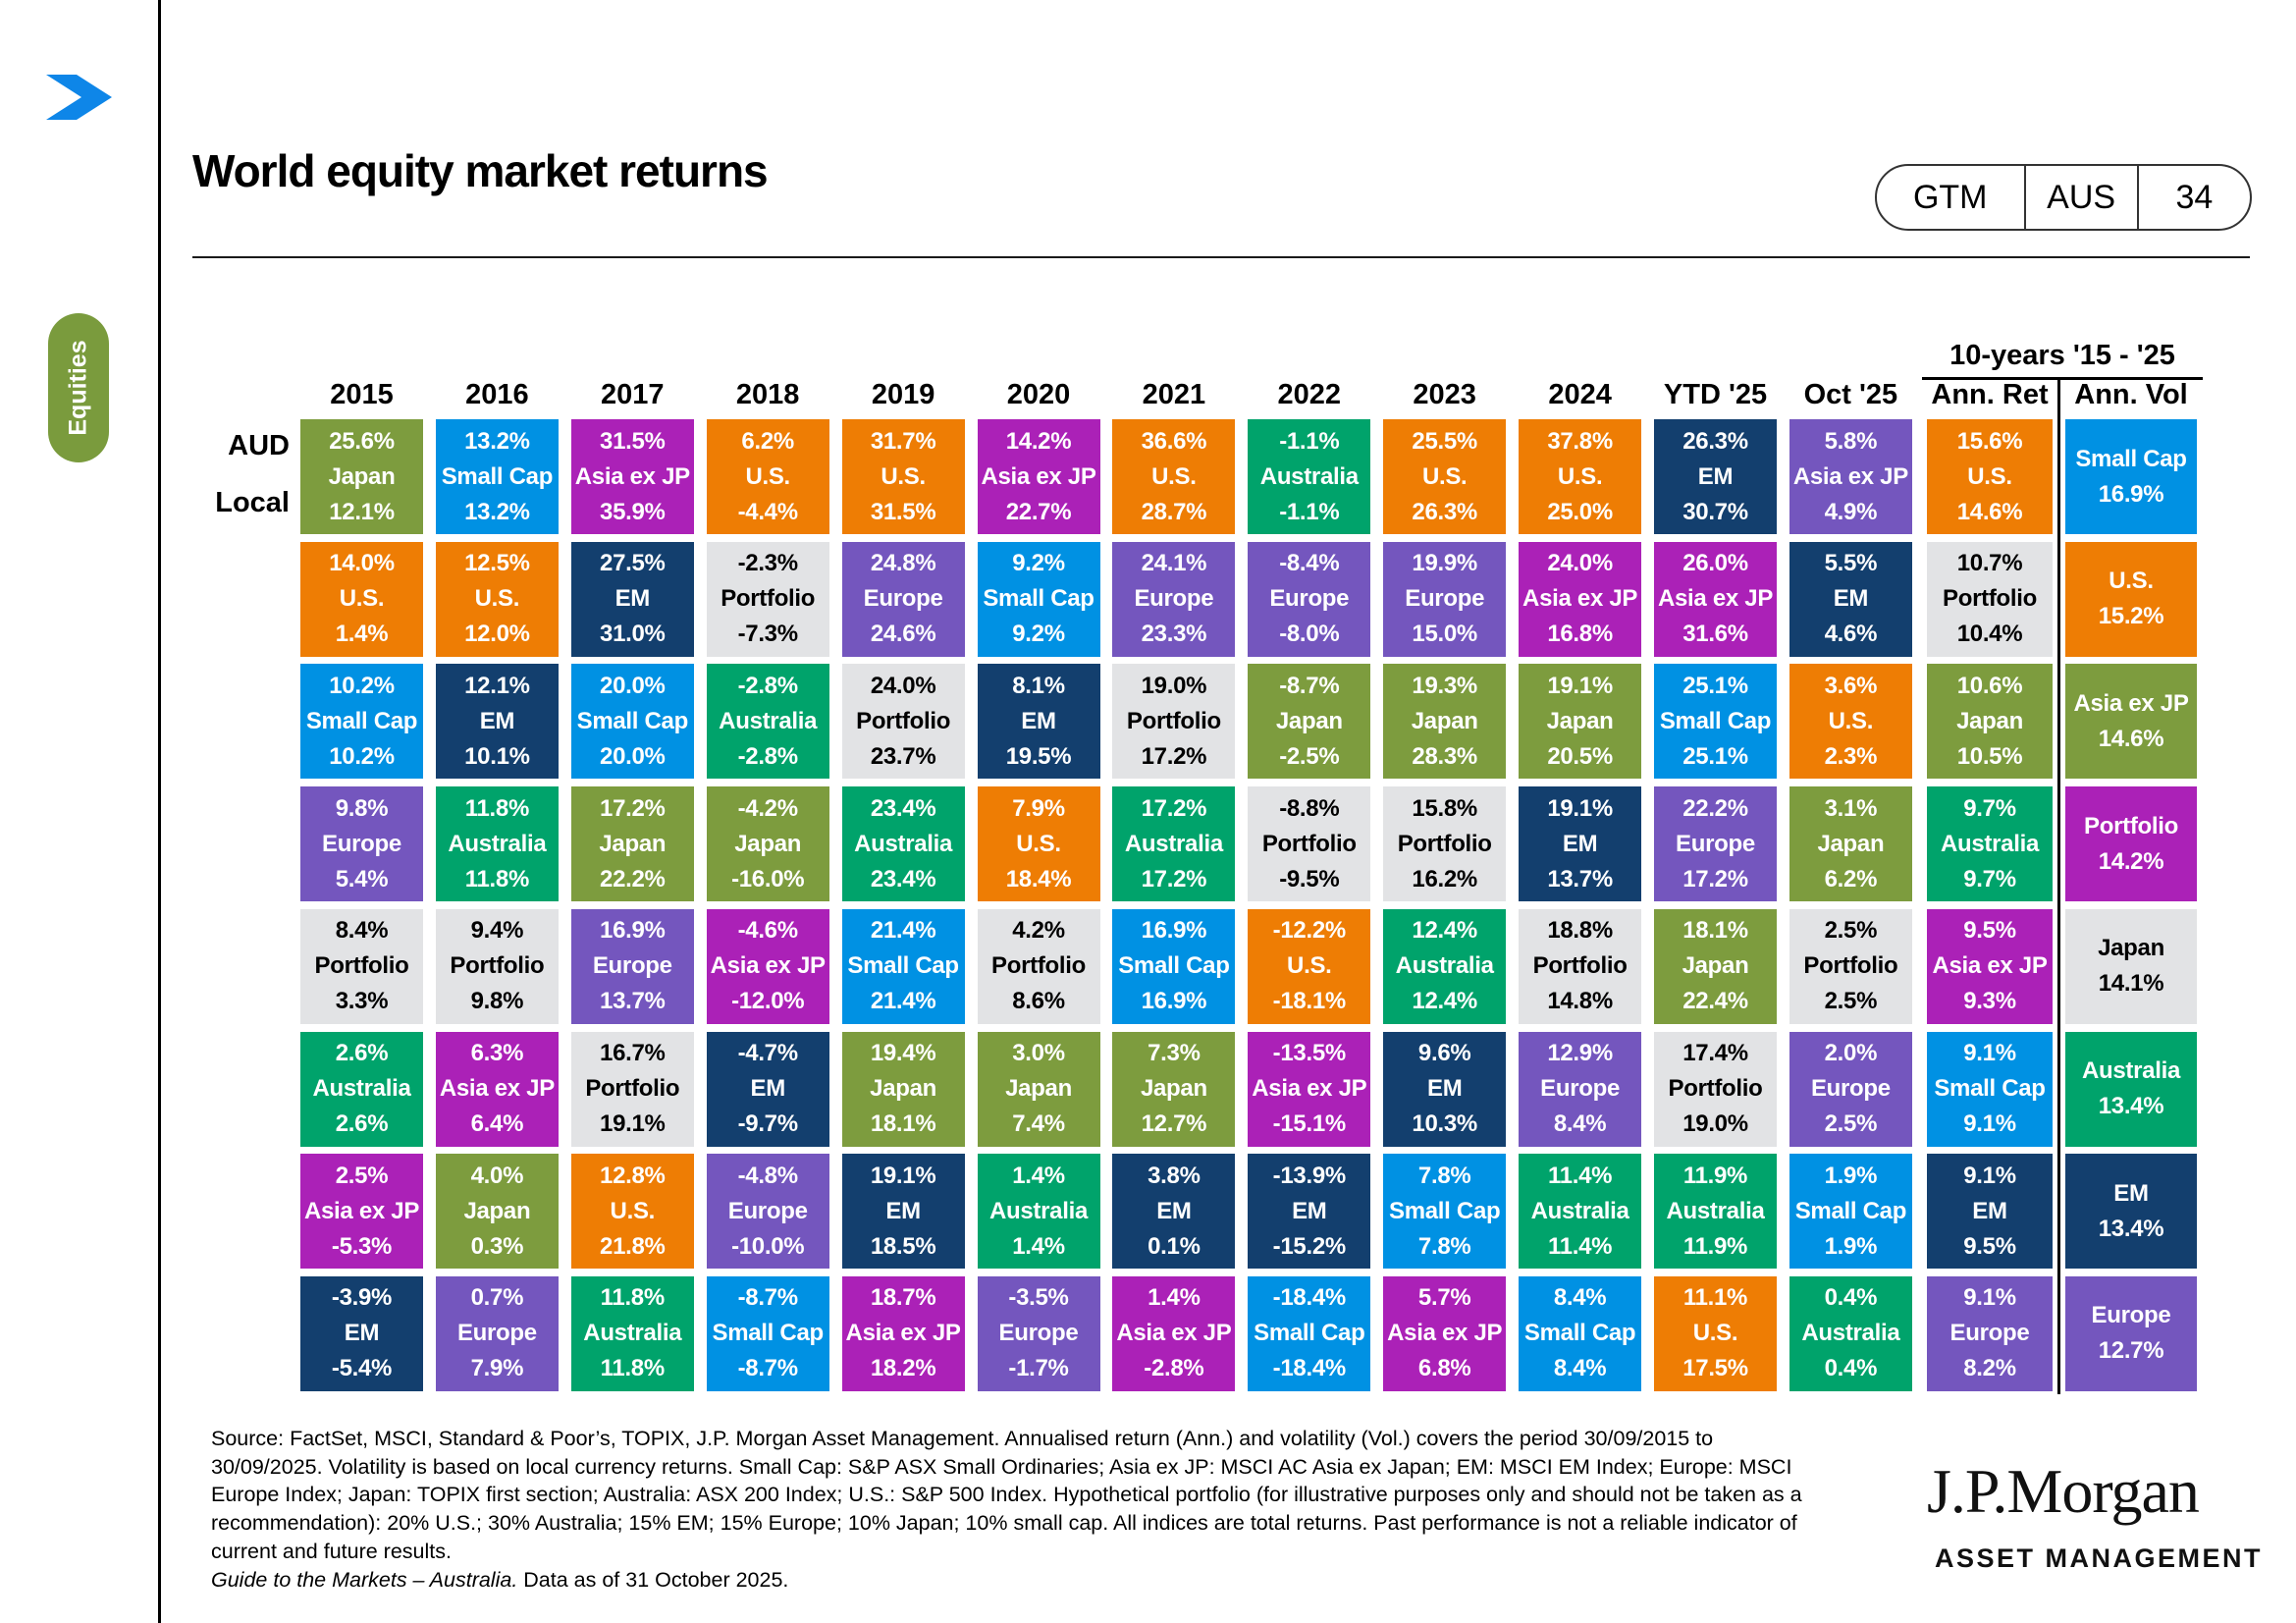 This screenshot has width=2296, height=1623. Describe the element at coordinates (1444, 879) in the screenshot. I see `local-return-value: 16.2%` at that location.